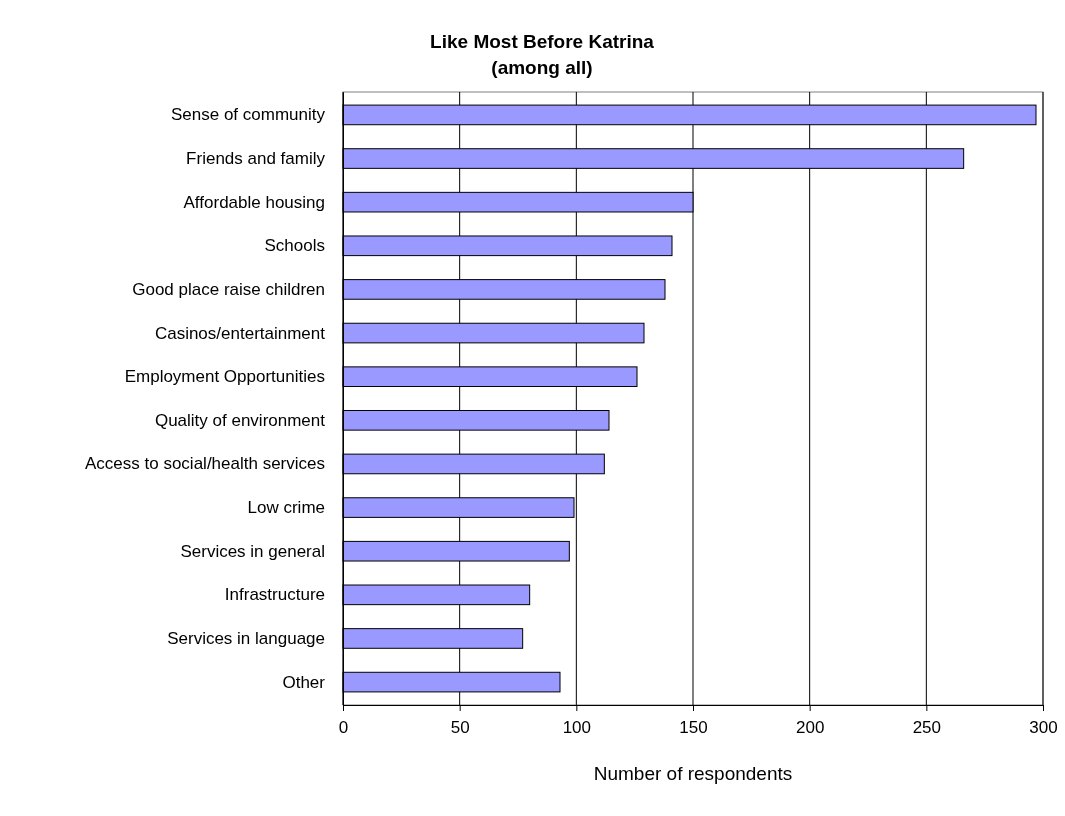  What do you see at coordinates (228, 289) in the screenshot?
I see `y-tick-label: Good place raise children` at bounding box center [228, 289].